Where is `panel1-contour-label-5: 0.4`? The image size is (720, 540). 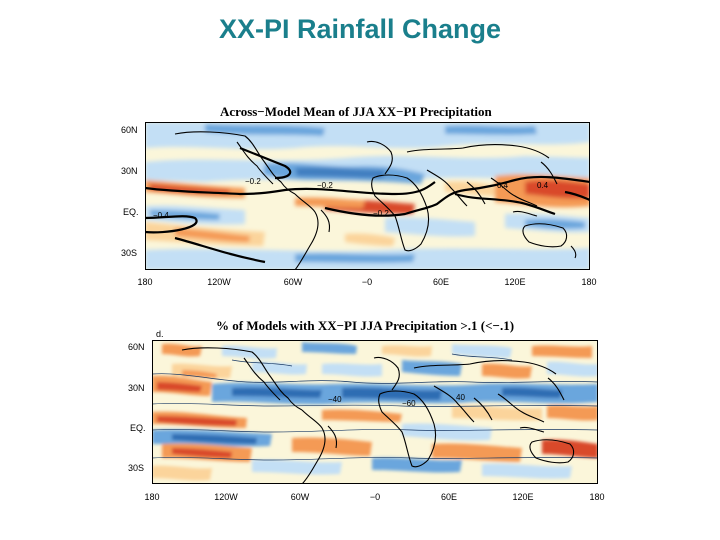 panel1-contour-label-5: 0.4 is located at coordinates (543, 185).